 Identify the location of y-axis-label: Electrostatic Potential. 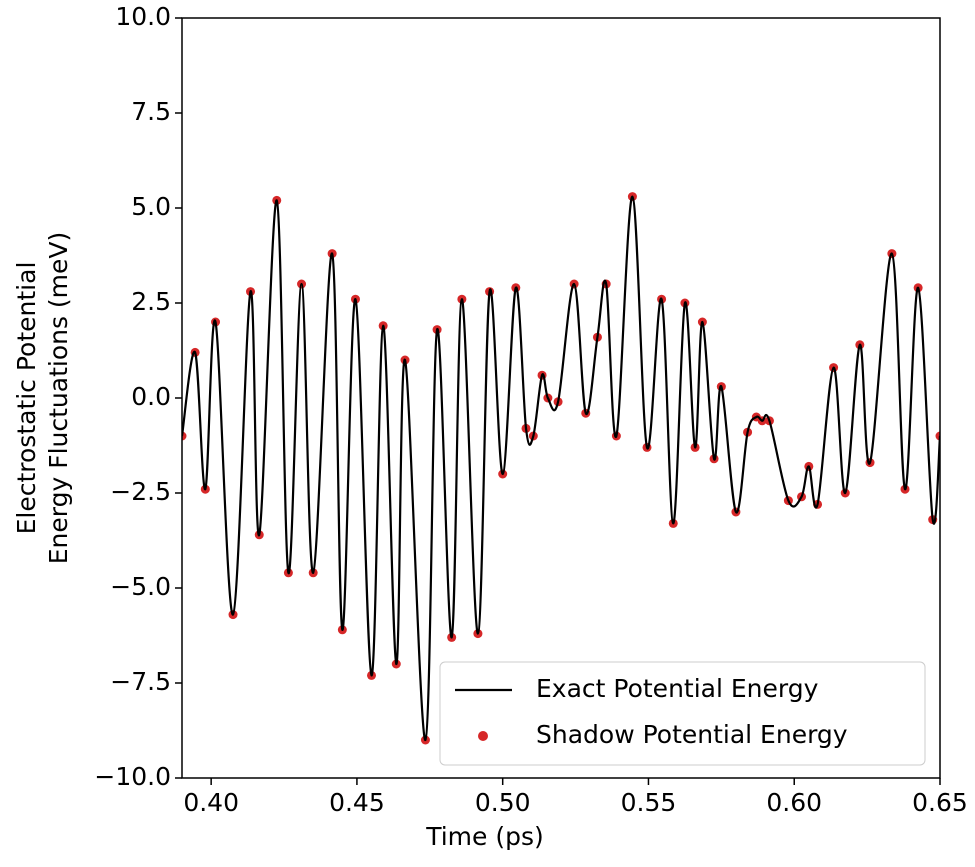
(26, 398).